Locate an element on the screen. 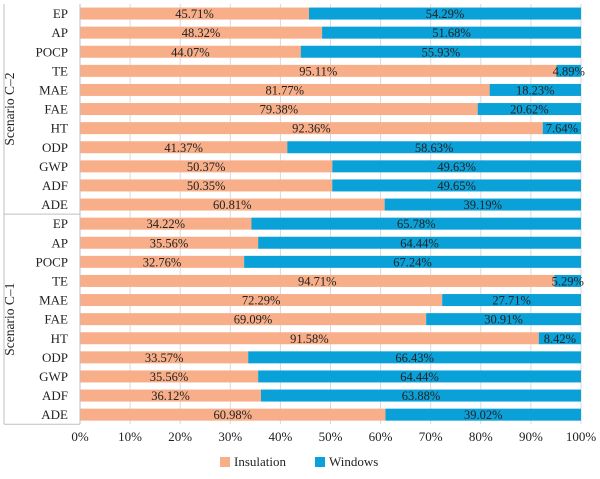  data-label-windows: 8.42% is located at coordinates (560, 339).